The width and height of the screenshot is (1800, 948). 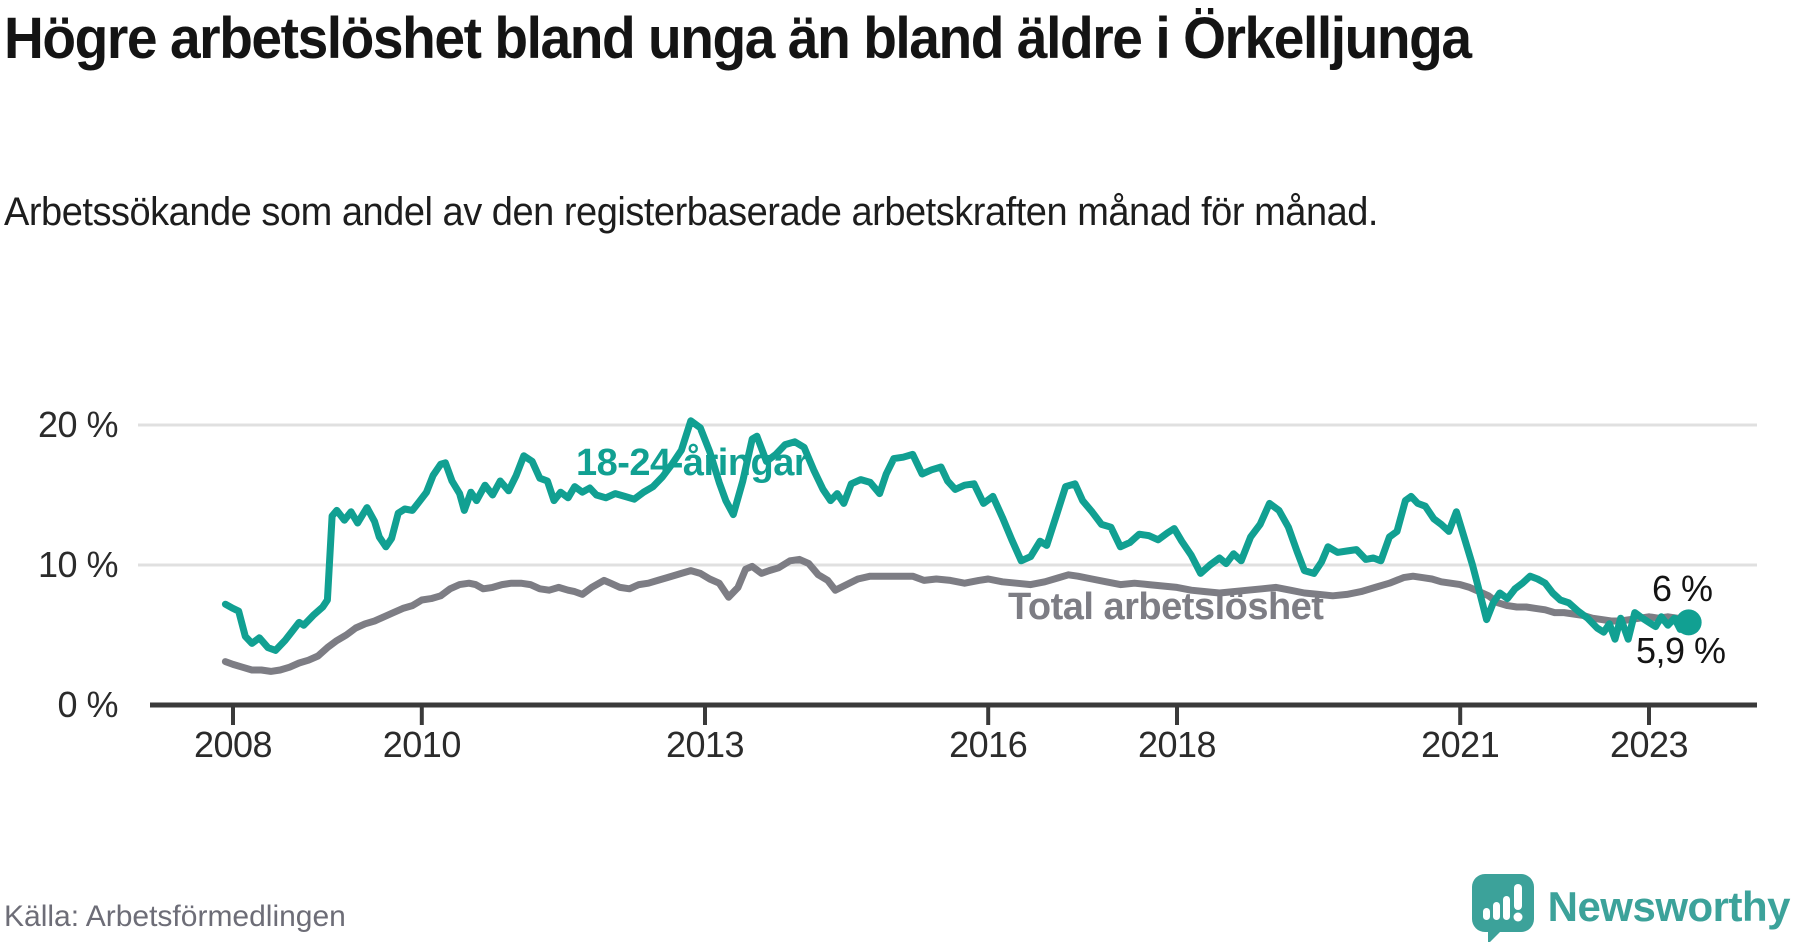 I want to click on series-label-total: Total arbetslöshet, so click(x=1166, y=607).